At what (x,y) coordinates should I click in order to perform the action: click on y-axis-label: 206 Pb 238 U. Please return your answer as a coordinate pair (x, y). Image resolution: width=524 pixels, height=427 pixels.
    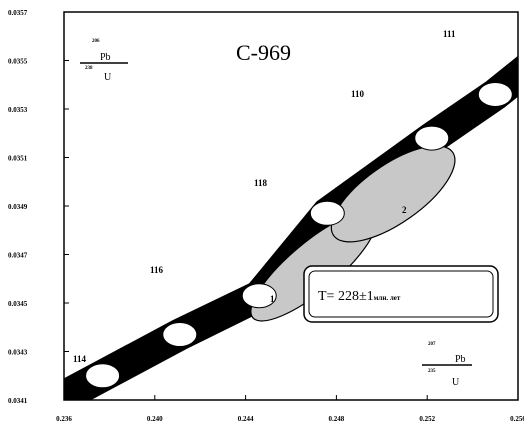
    Looking at the image, I should click on (104, 61).